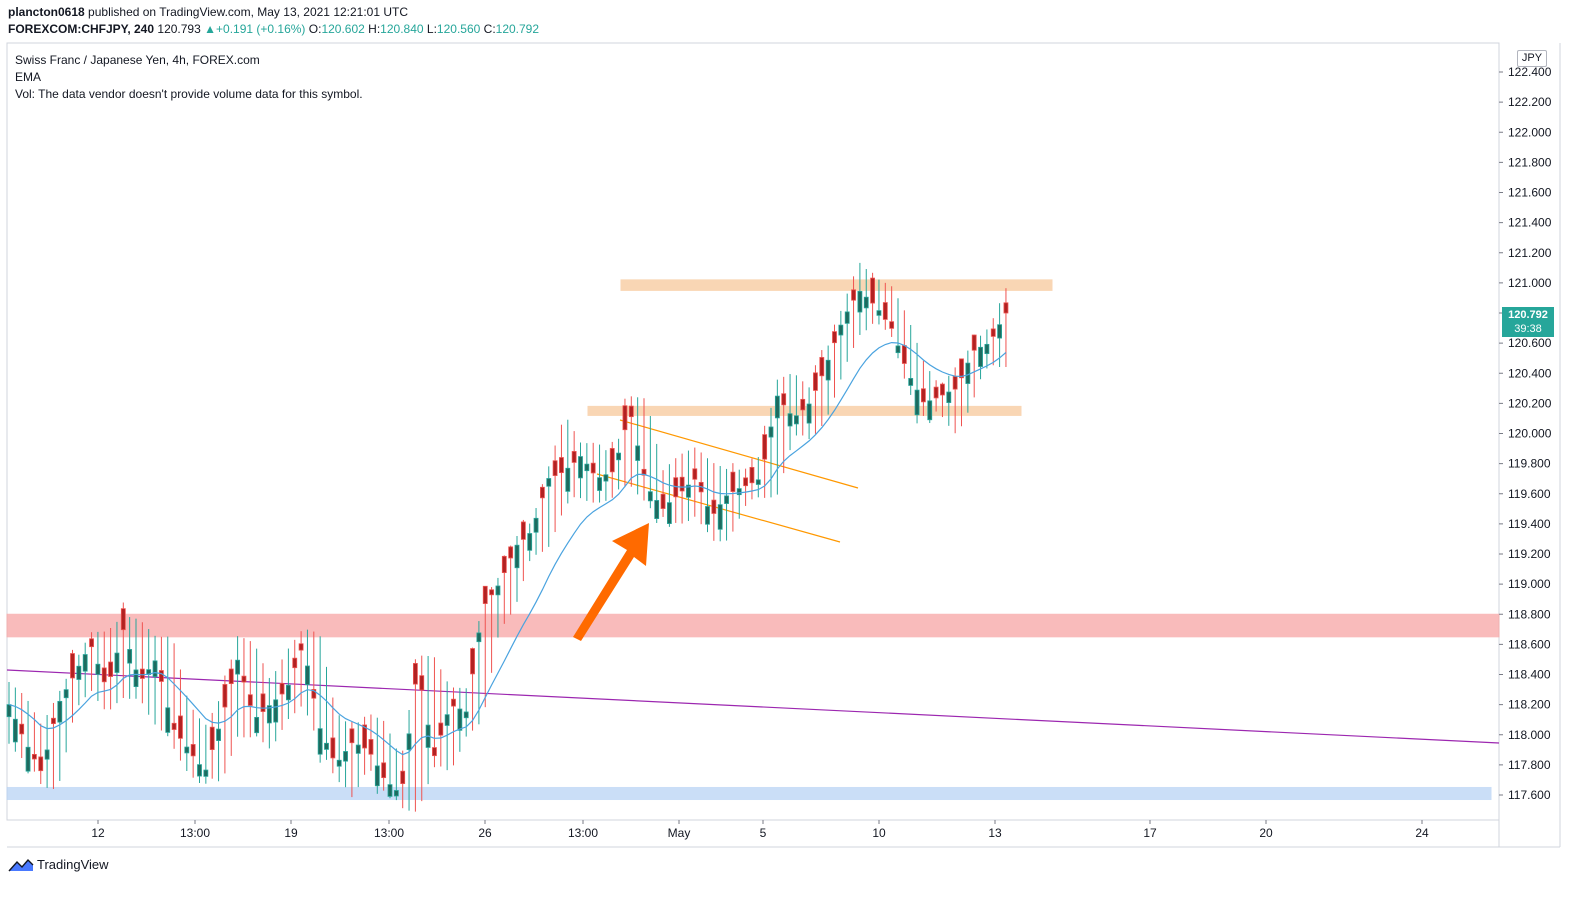 The height and width of the screenshot is (897, 1591). What do you see at coordinates (1529, 705) in the screenshot?
I see `price-tick-label: 118.200` at bounding box center [1529, 705].